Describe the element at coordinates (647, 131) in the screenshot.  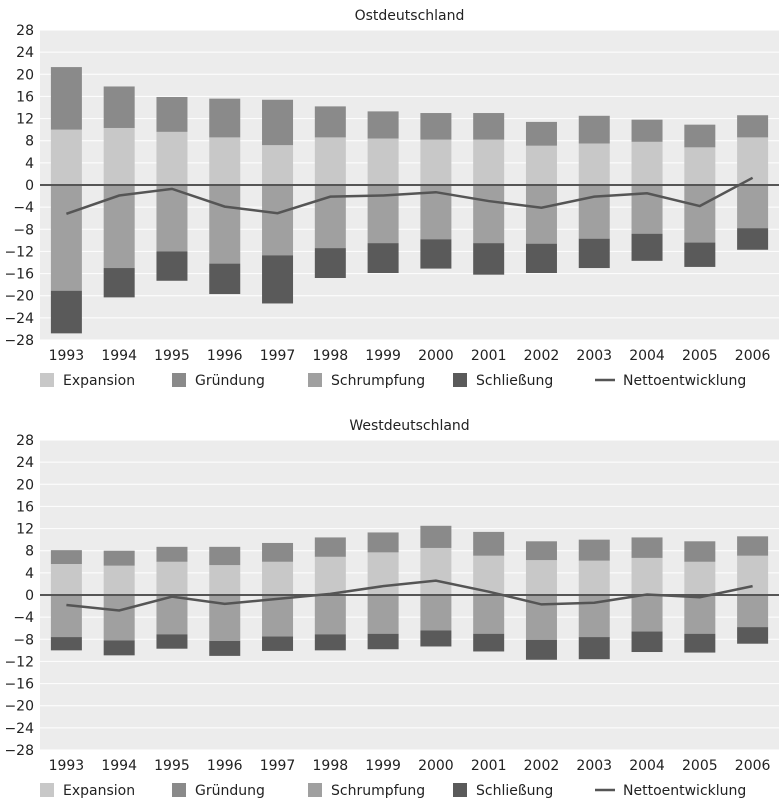
I see `ost-bar-gruendung-2004` at that location.